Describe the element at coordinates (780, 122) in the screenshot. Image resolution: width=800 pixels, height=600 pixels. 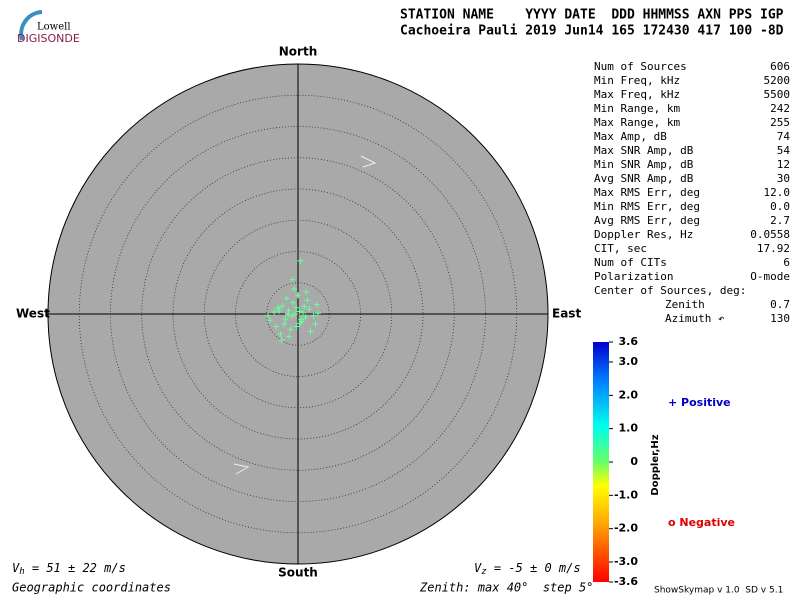
I see `stat-value: 255` at that location.